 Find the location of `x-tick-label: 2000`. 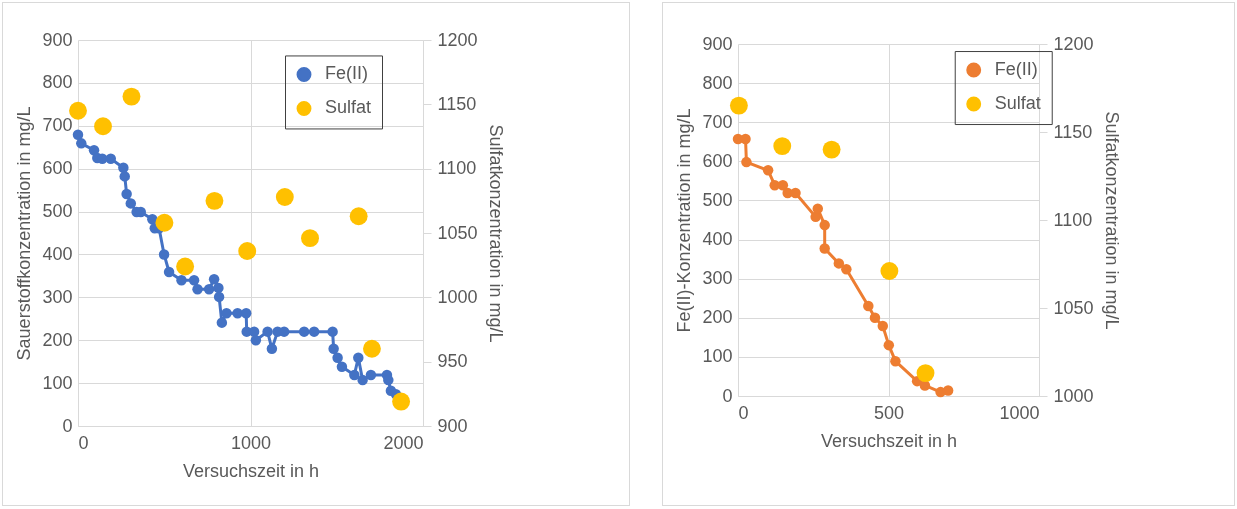

x-tick-label: 2000 is located at coordinates (403, 442).